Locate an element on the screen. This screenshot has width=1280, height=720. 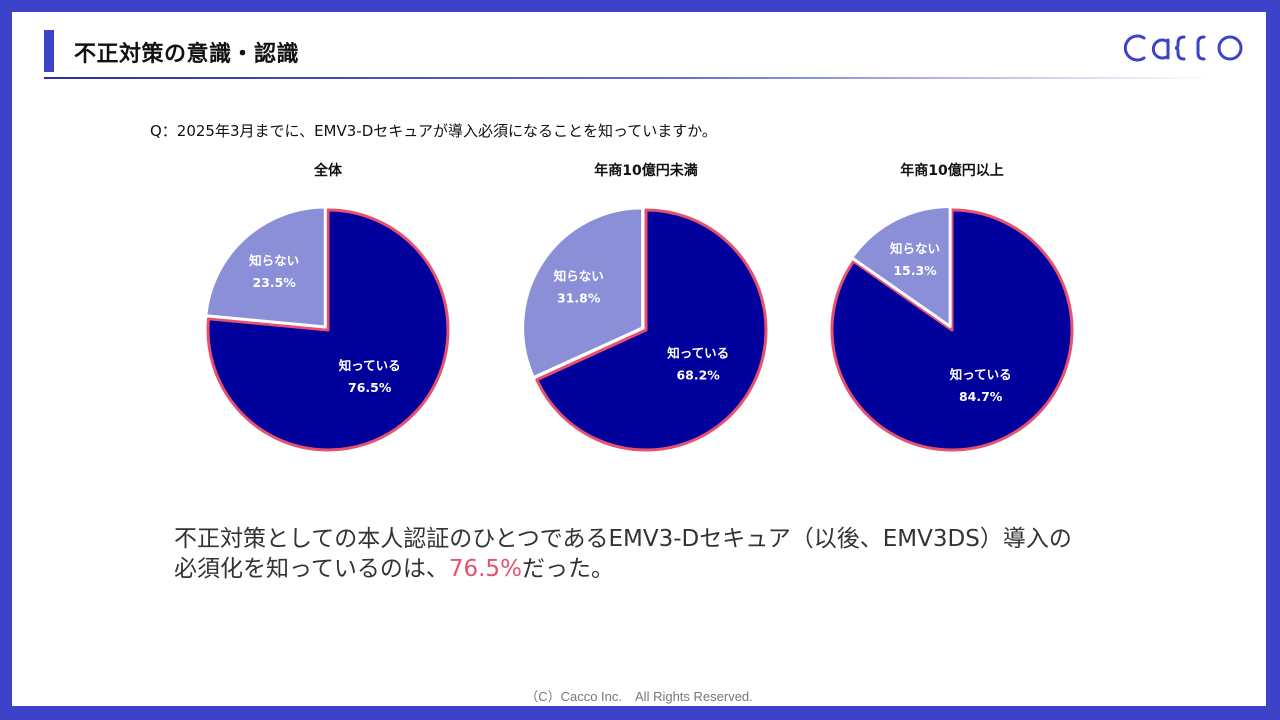
summary-prefix: 必須化を知っているのは、 is located at coordinates (311, 569).